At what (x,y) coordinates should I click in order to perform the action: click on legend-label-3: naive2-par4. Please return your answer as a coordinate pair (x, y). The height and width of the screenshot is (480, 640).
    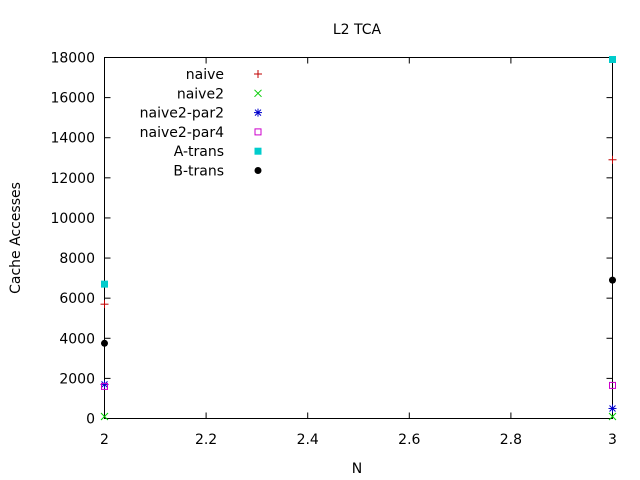
    Looking at the image, I should click on (182, 133).